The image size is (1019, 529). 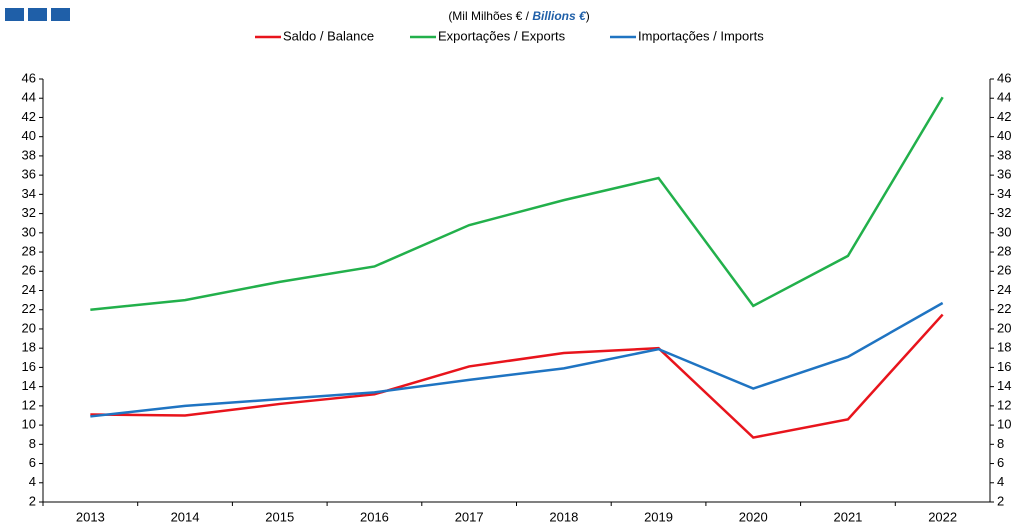 What do you see at coordinates (29, 116) in the screenshot?
I see `y-tick-label: 42` at bounding box center [29, 116].